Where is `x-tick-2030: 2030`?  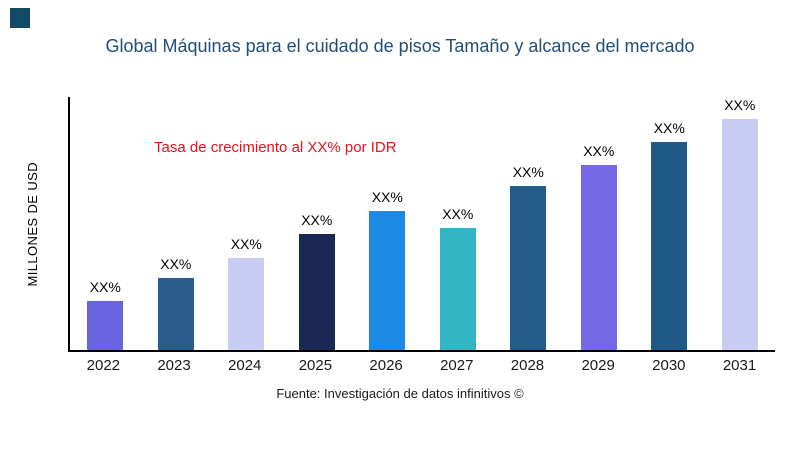
x-tick-2030: 2030 is located at coordinates (669, 365).